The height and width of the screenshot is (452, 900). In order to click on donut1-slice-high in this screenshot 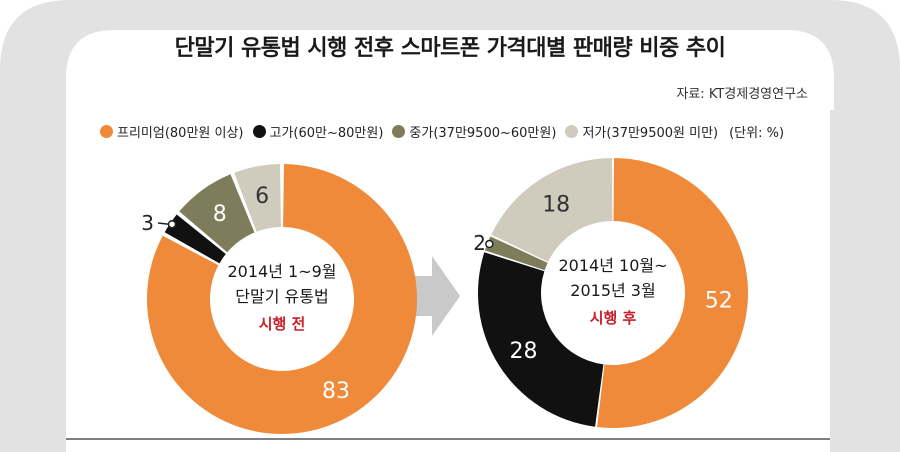, I will do `click(195, 239)`.